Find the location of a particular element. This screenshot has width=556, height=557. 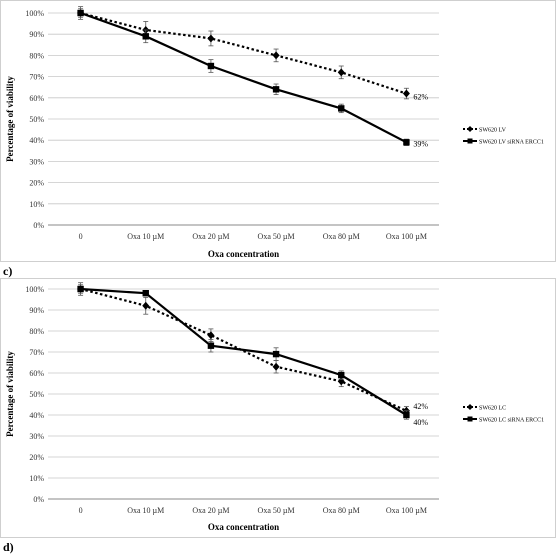

end-value-label: 62% is located at coordinates (420, 97).